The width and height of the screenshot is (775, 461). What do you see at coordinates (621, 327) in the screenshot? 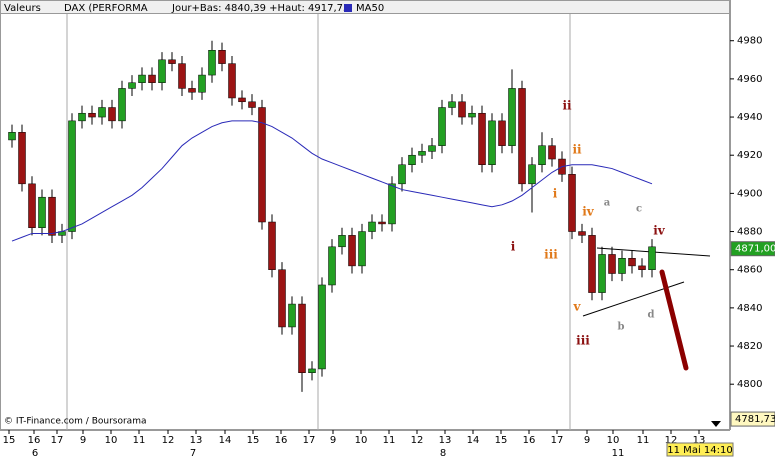
I see `wave-label: b` at bounding box center [621, 327].